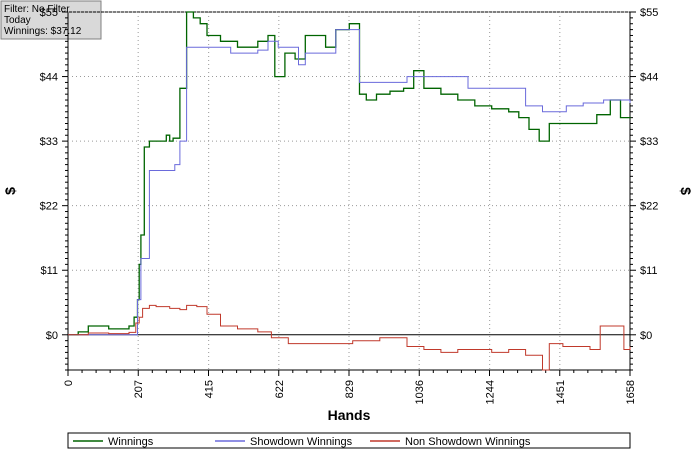  What do you see at coordinates (420, 392) in the screenshot?
I see `x-tick-label: 1036` at bounding box center [420, 392].